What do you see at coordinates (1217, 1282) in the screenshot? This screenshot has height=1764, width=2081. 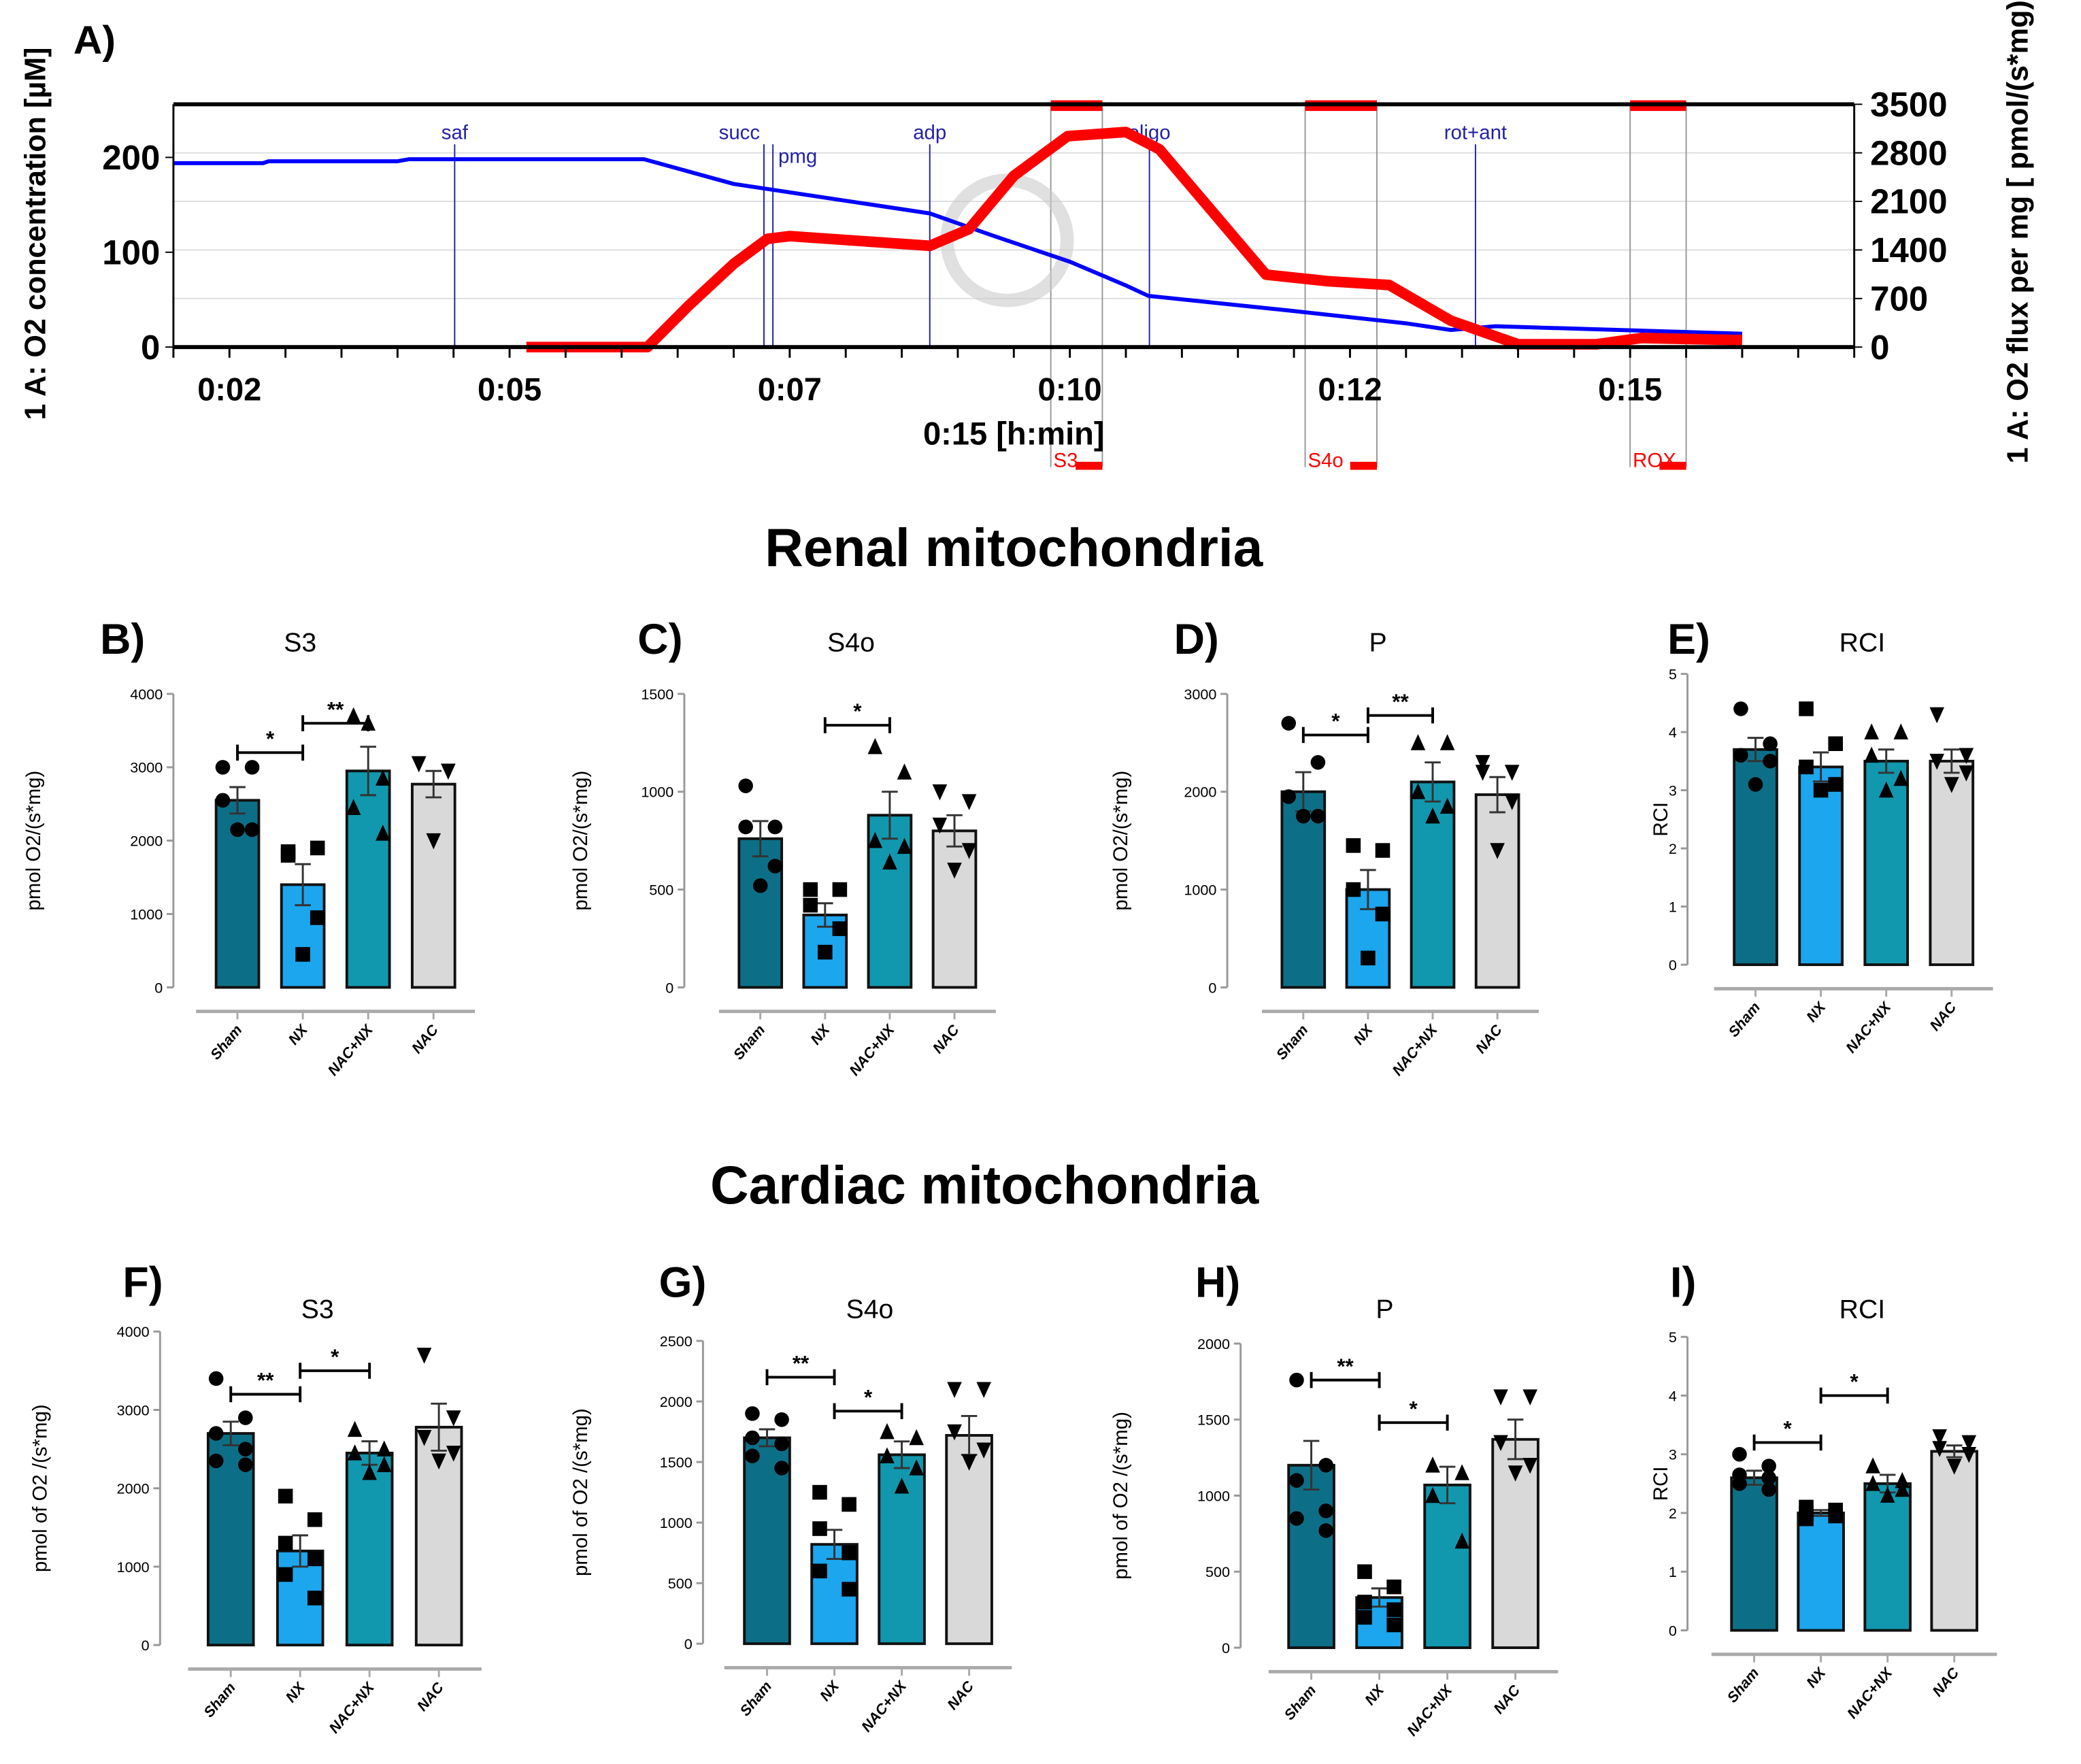 I see `panel-label: H)` at bounding box center [1217, 1282].